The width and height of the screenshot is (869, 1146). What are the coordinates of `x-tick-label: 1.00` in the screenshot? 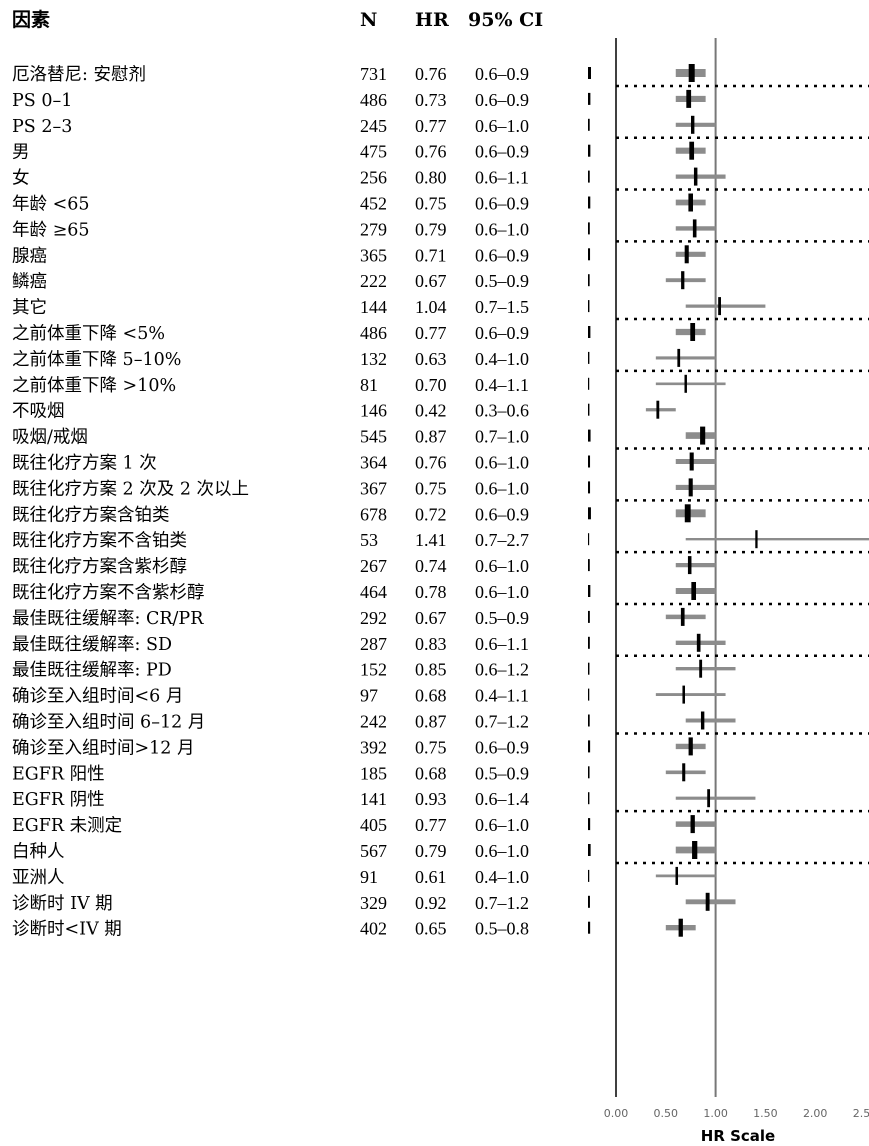 It's located at (715, 1113).